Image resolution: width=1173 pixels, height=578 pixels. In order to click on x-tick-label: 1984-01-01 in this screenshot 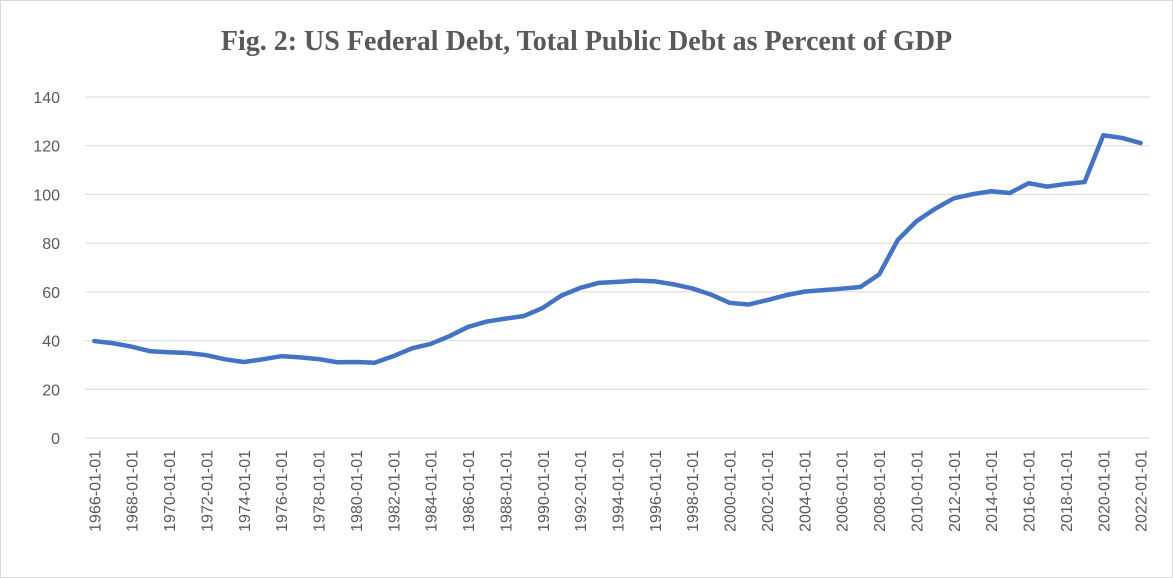, I will do `click(432, 491)`.